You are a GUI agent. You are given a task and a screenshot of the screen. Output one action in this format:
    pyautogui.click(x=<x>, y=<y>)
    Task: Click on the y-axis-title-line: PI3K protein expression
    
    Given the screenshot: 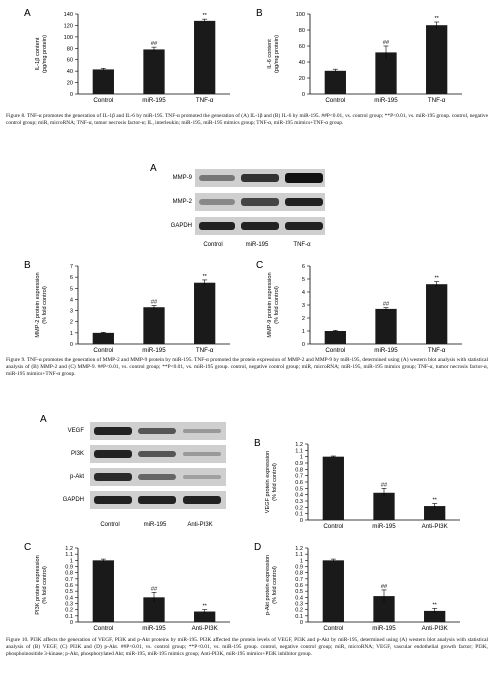 What is the action you would take?
    pyautogui.click(x=38, y=584)
    